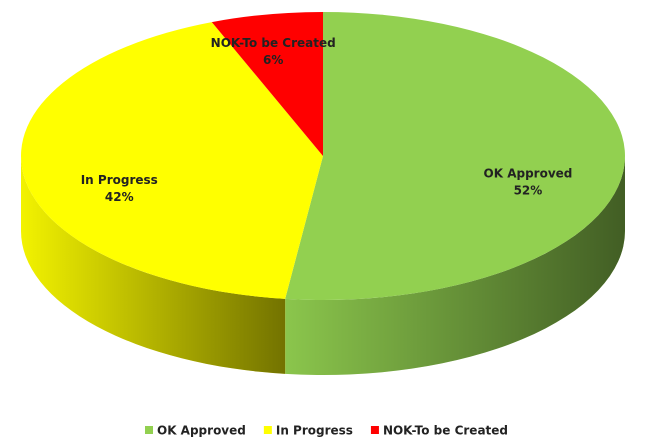 The width and height of the screenshot is (653, 444). Describe the element at coordinates (201, 431) in the screenshot. I see `legend-label: OK Approved` at that location.